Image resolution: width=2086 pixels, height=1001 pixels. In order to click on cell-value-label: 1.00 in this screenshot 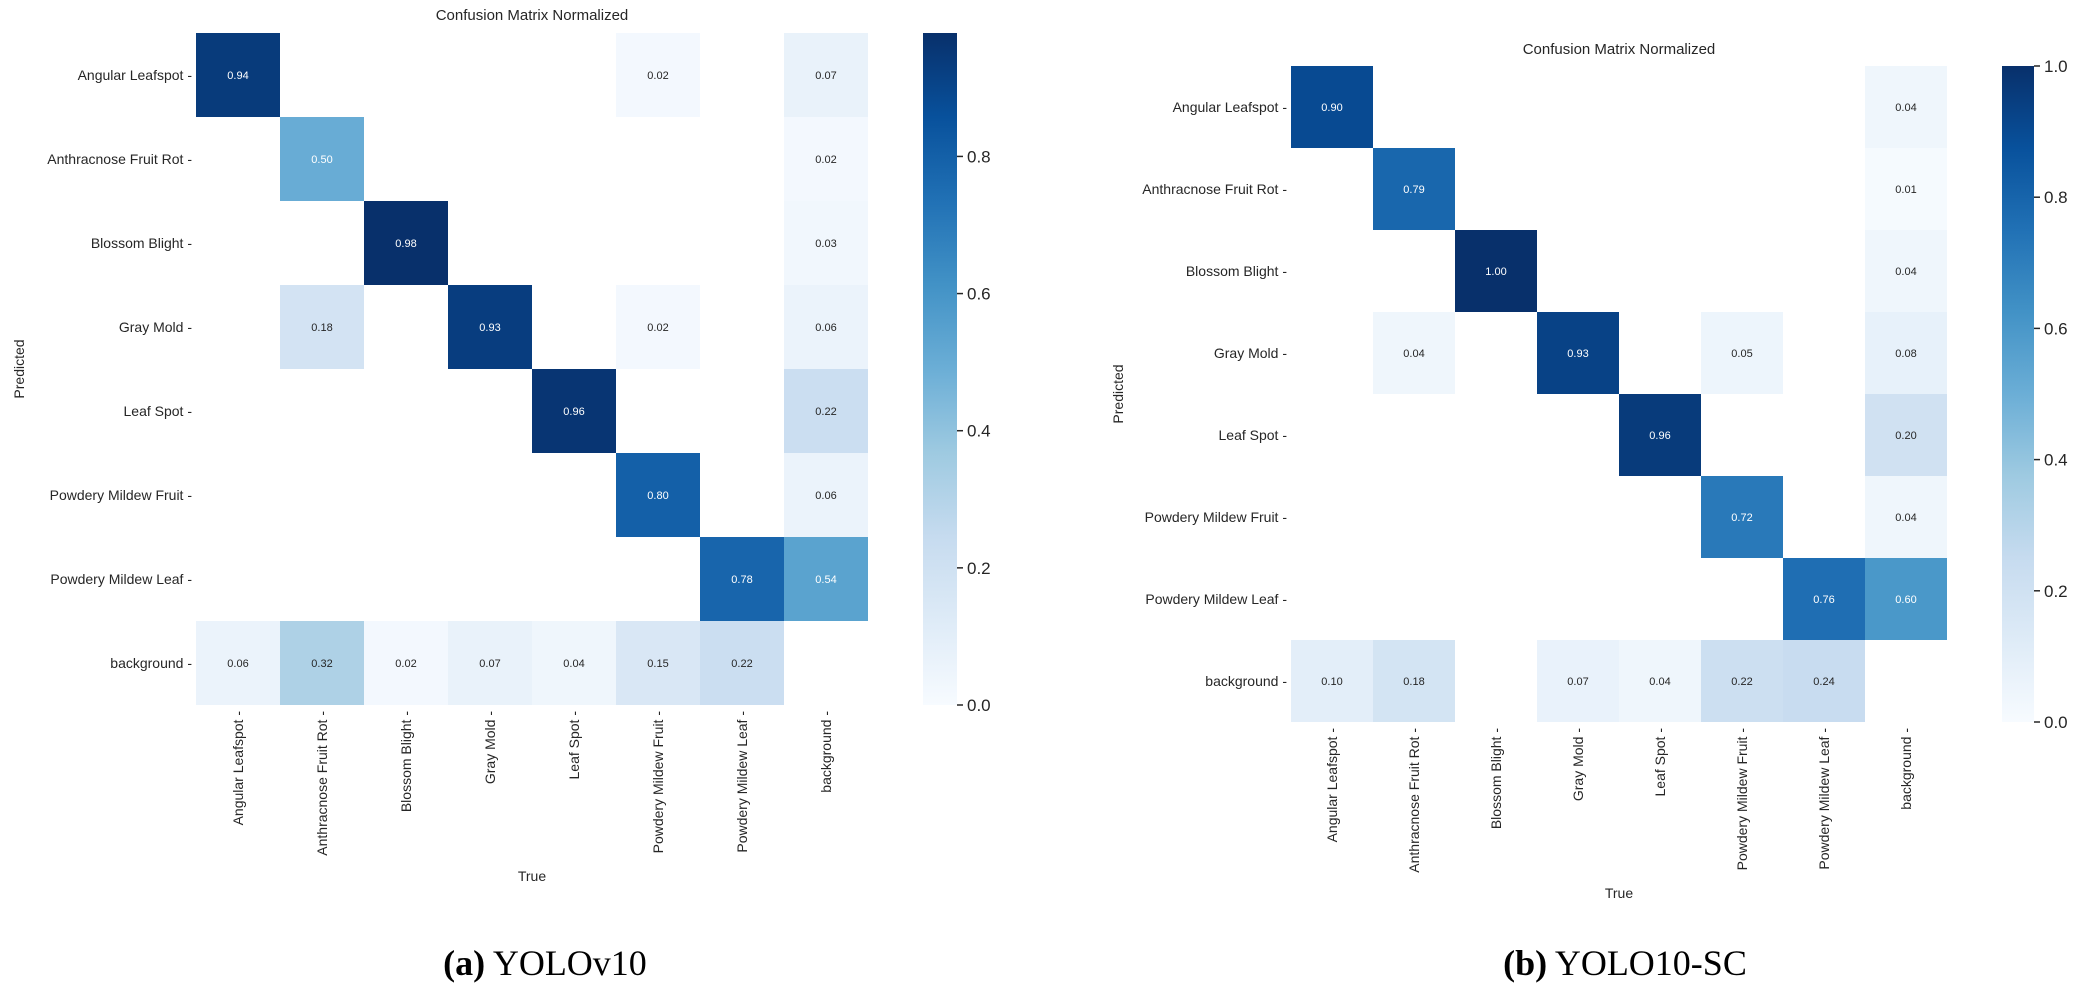, I will do `click(1495, 272)`.